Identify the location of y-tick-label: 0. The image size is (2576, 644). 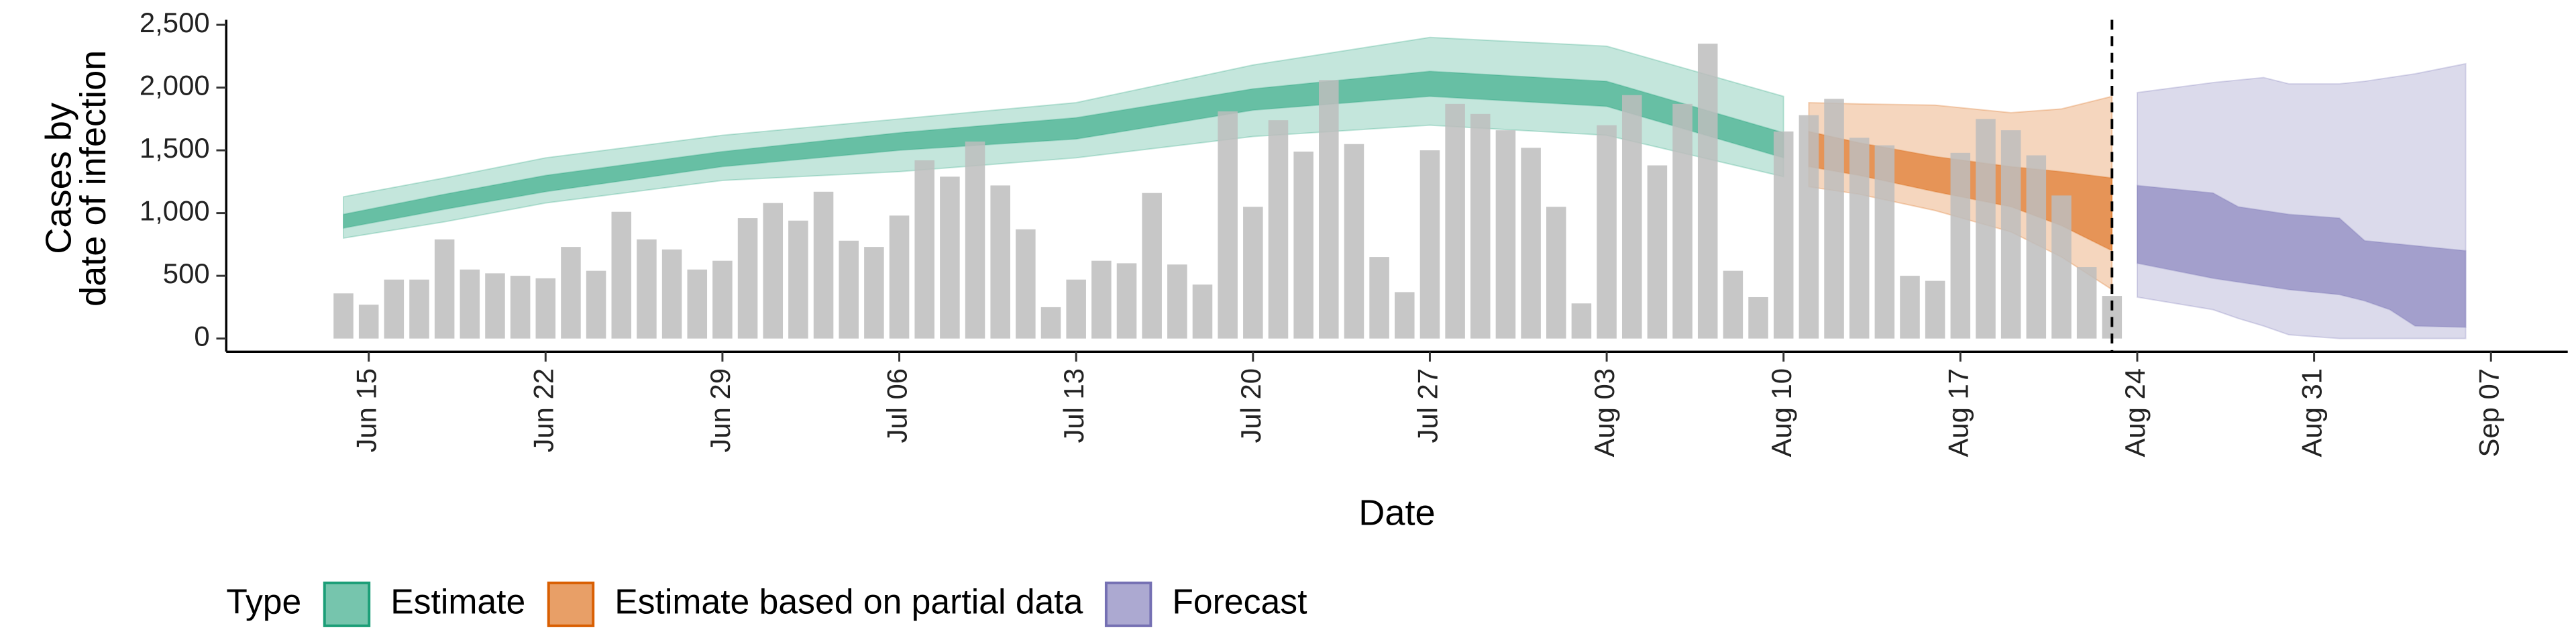
(201, 336).